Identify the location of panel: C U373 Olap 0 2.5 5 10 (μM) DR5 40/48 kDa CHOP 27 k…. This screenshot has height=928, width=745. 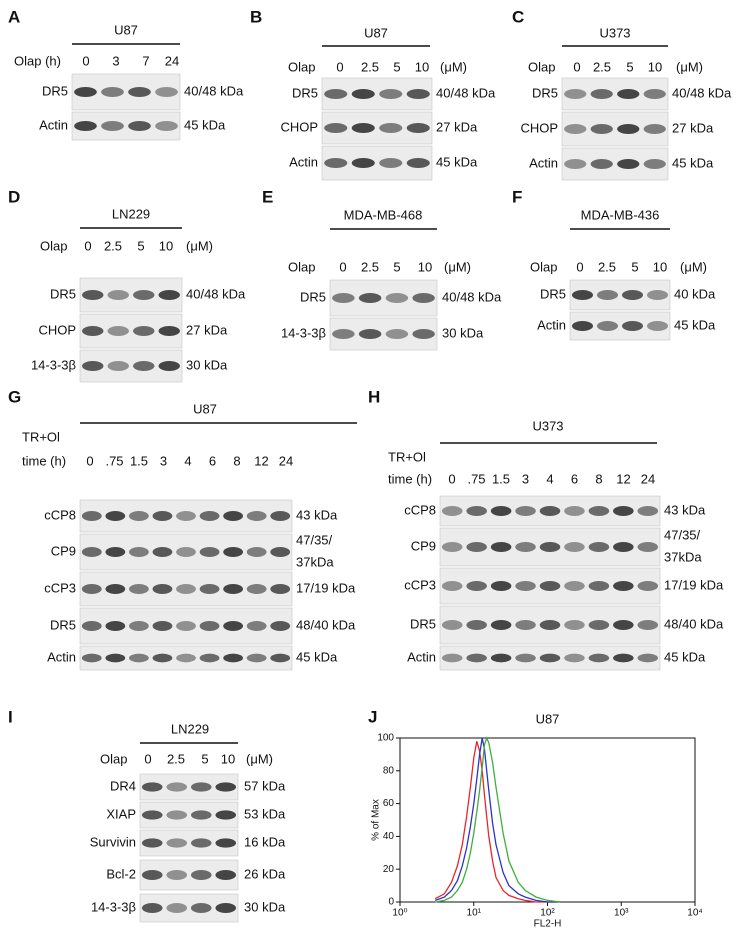
(622, 94).